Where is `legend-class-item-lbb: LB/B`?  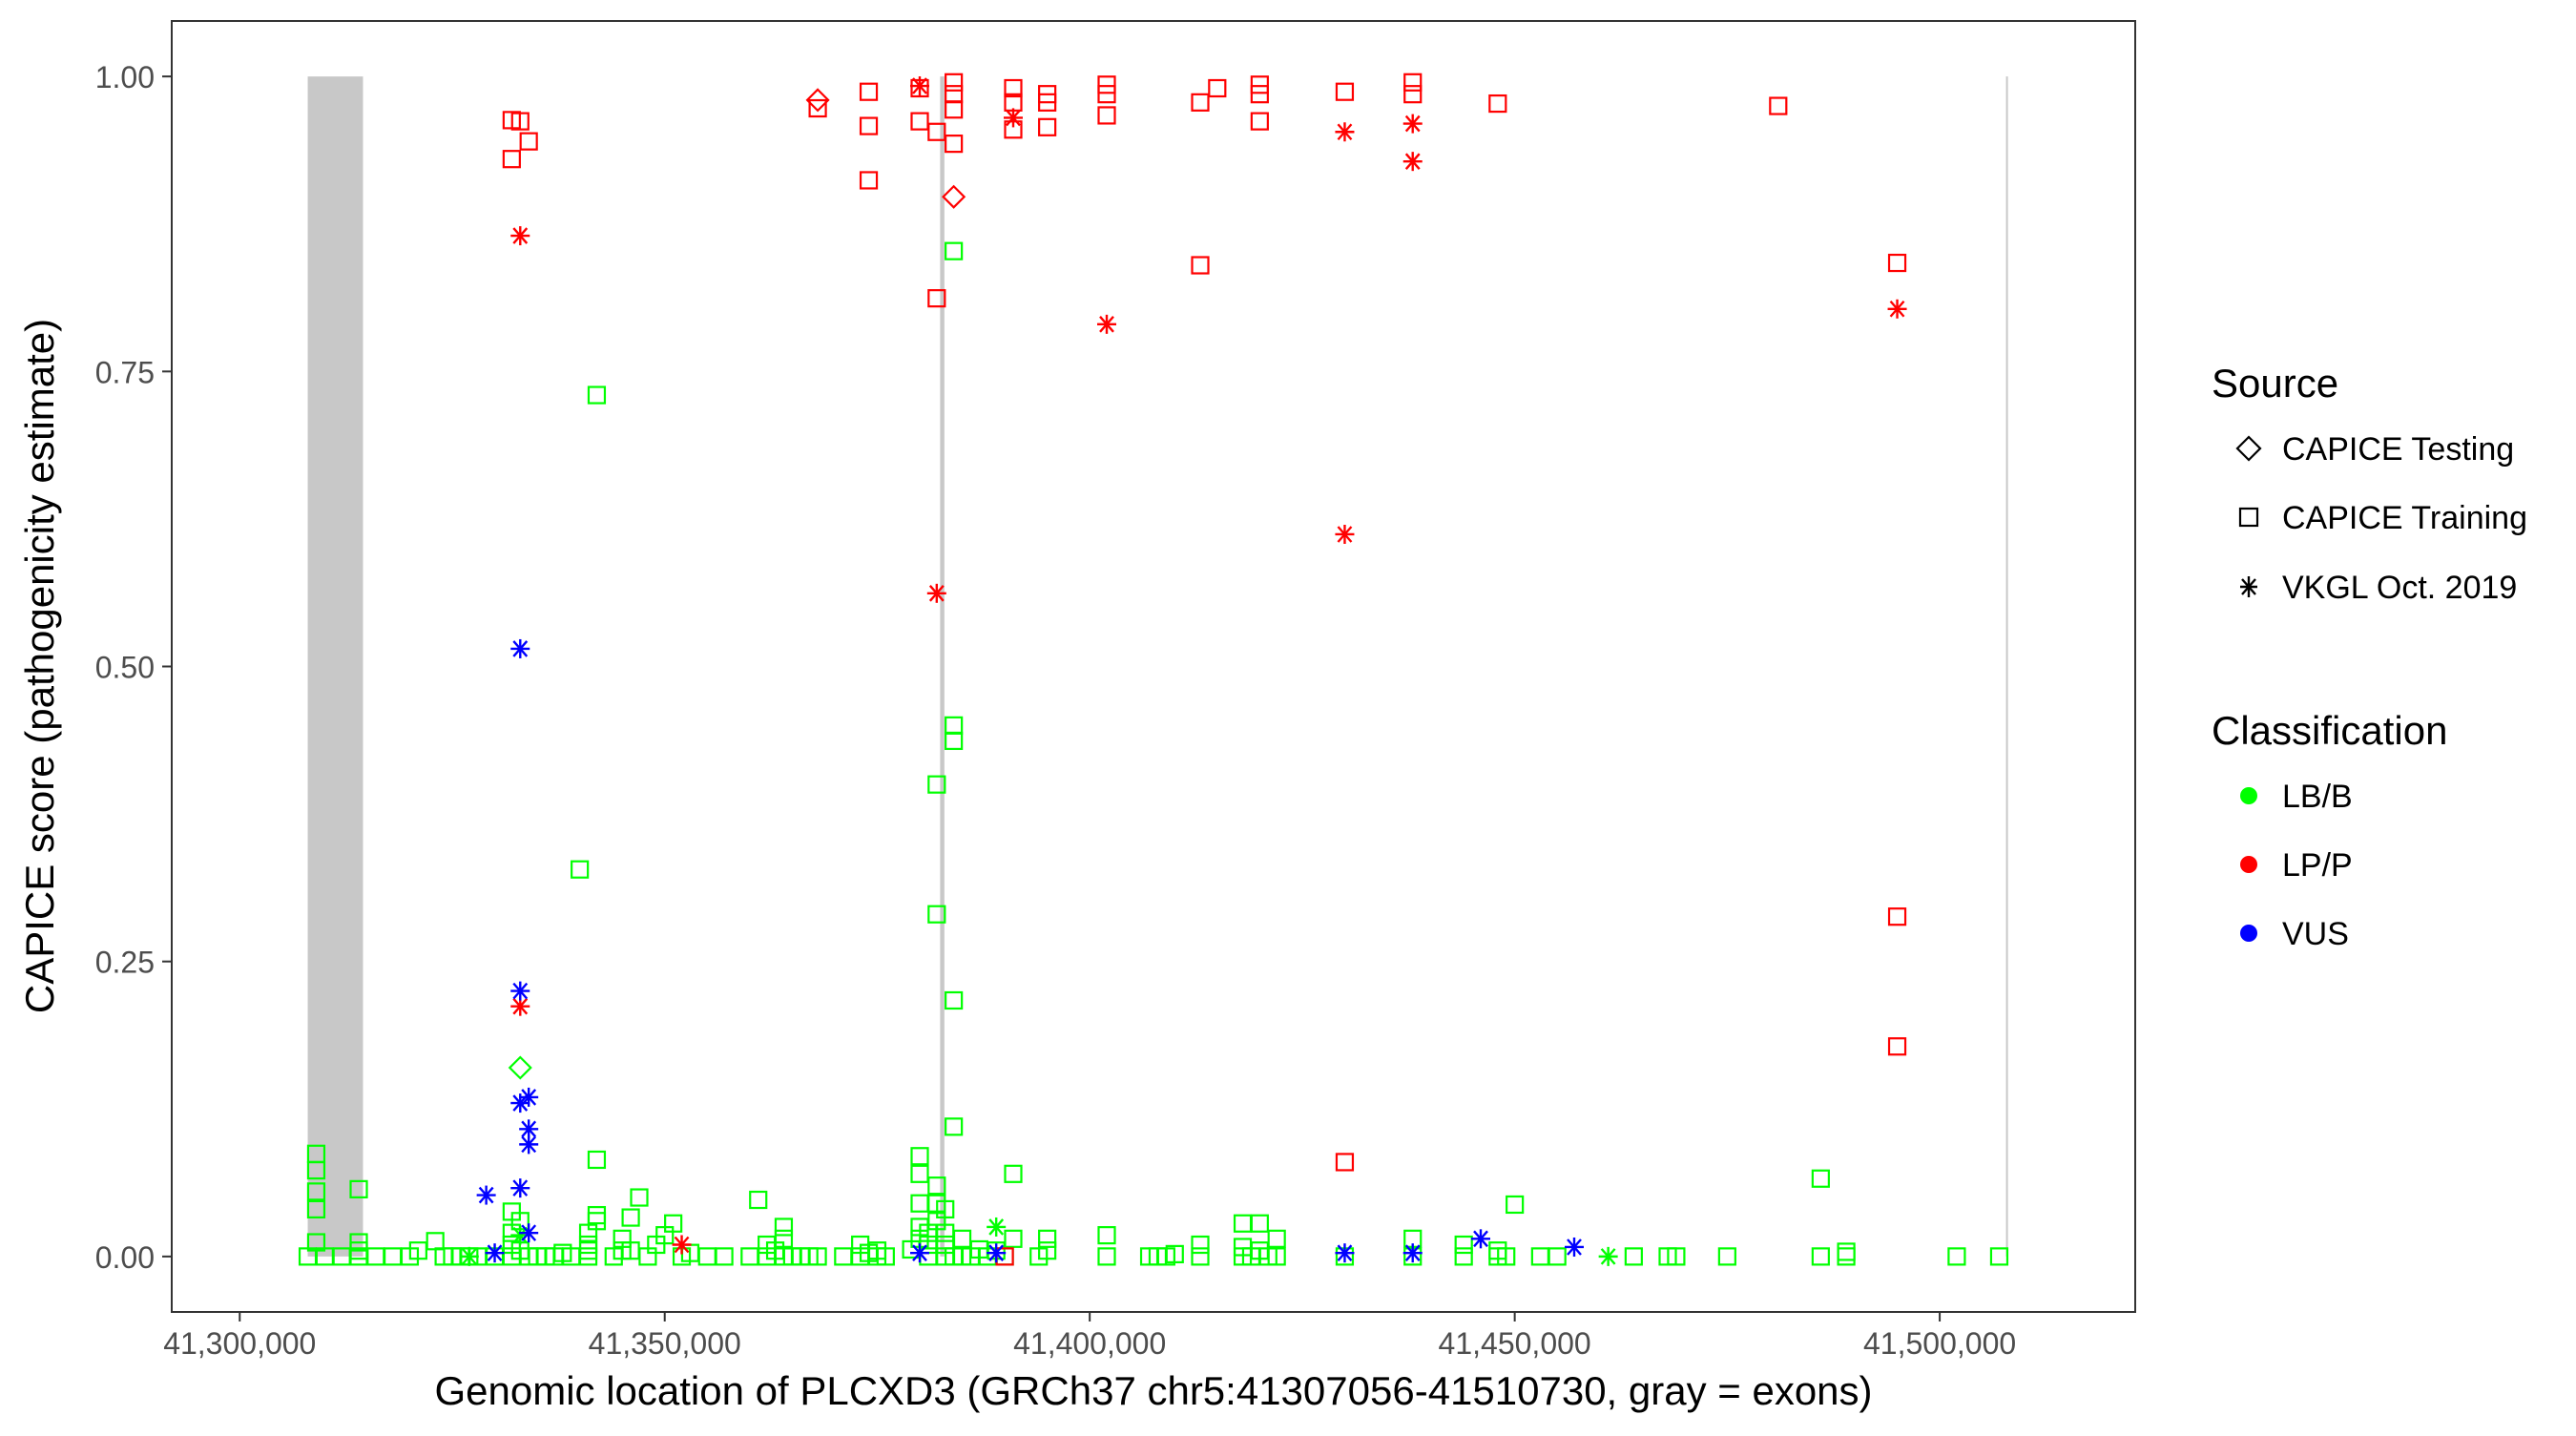
legend-class-item-lbb: LB/B is located at coordinates (2317, 797).